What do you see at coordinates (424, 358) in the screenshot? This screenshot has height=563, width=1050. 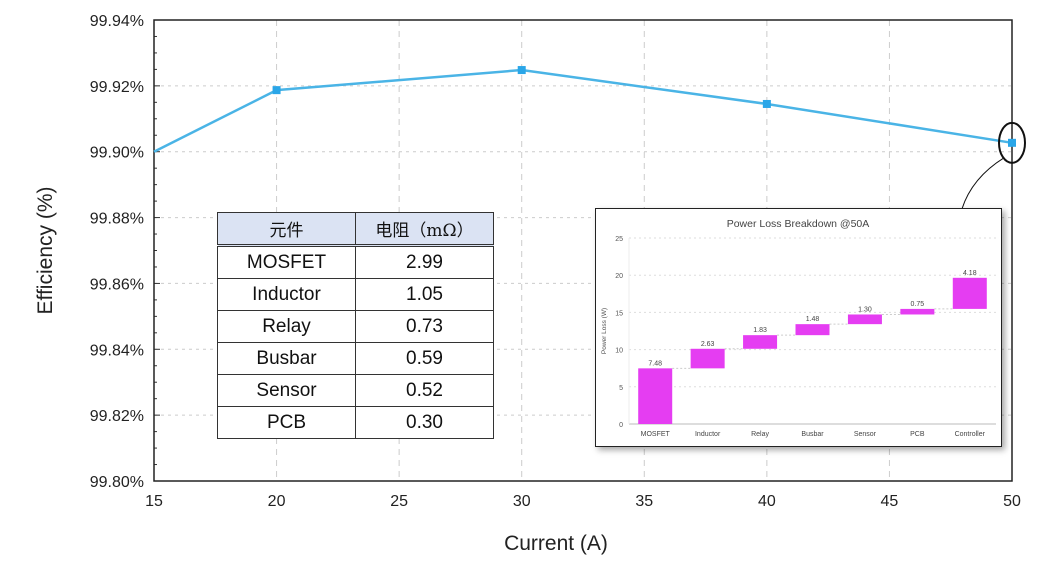 I see `resistance-cell: 0.59` at bounding box center [424, 358].